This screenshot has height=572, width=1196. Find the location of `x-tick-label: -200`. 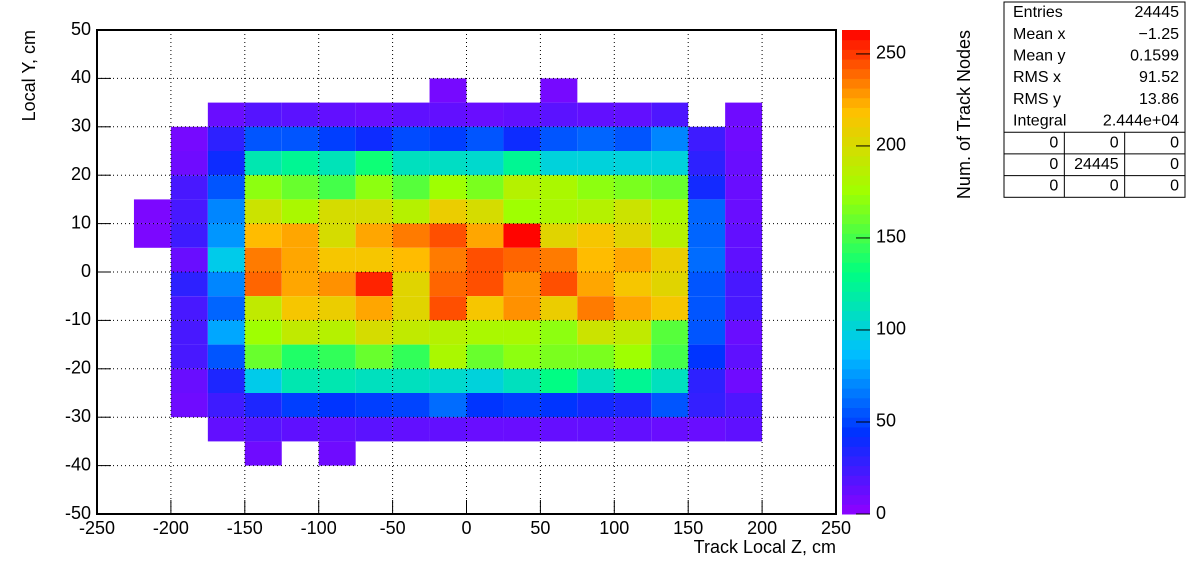

x-tick-label: -200 is located at coordinates (171, 528).